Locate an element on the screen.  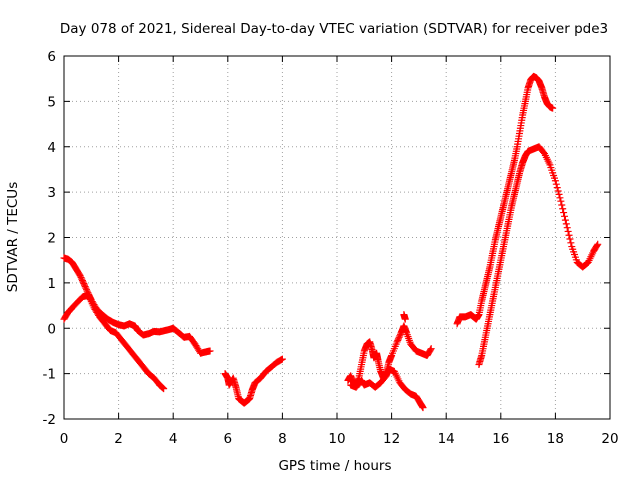
x-tick-label: 16 is located at coordinates (500, 439).